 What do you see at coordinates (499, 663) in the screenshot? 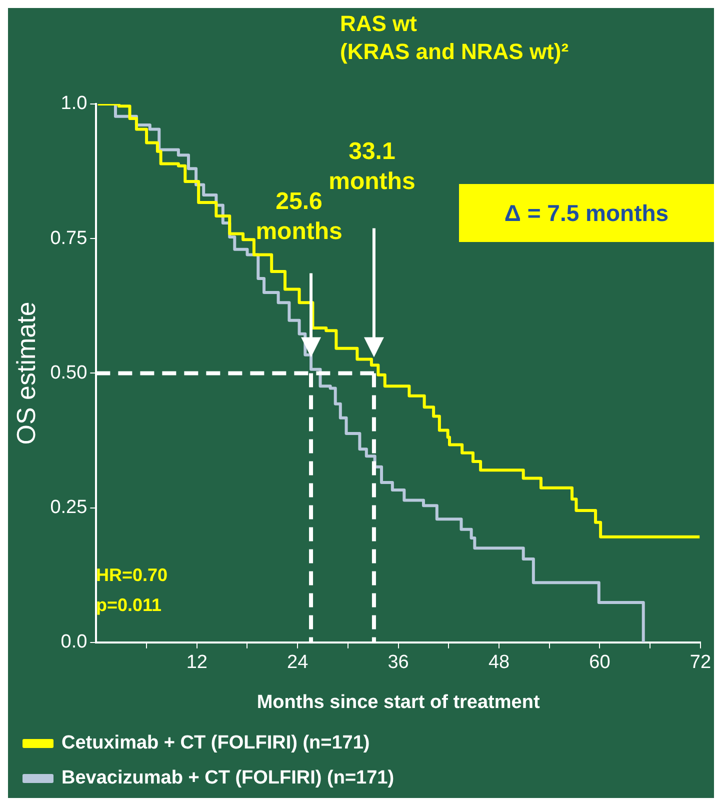
I see `x-tick-label: 48` at bounding box center [499, 663].